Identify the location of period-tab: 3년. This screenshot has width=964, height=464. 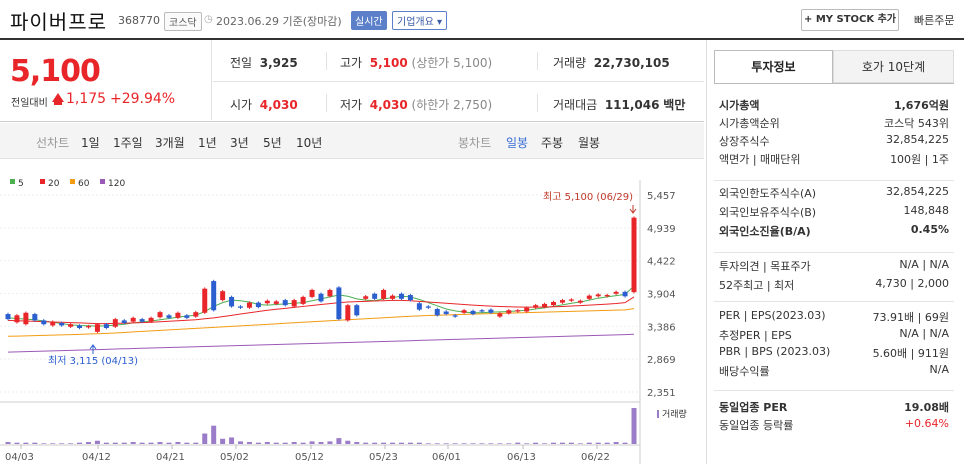
(239, 143).